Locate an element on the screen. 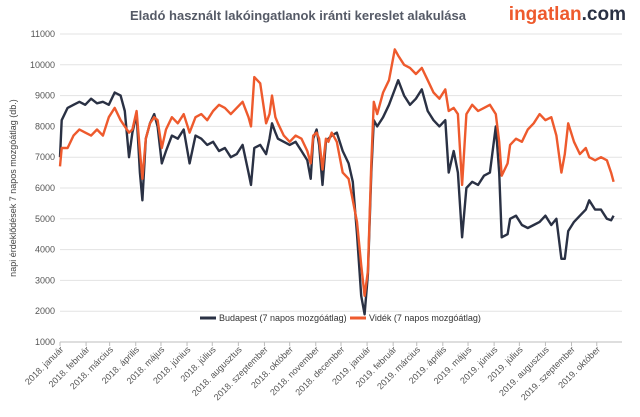 The height and width of the screenshot is (417, 640). logo-text-domain: .com is located at coordinates (603, 14).